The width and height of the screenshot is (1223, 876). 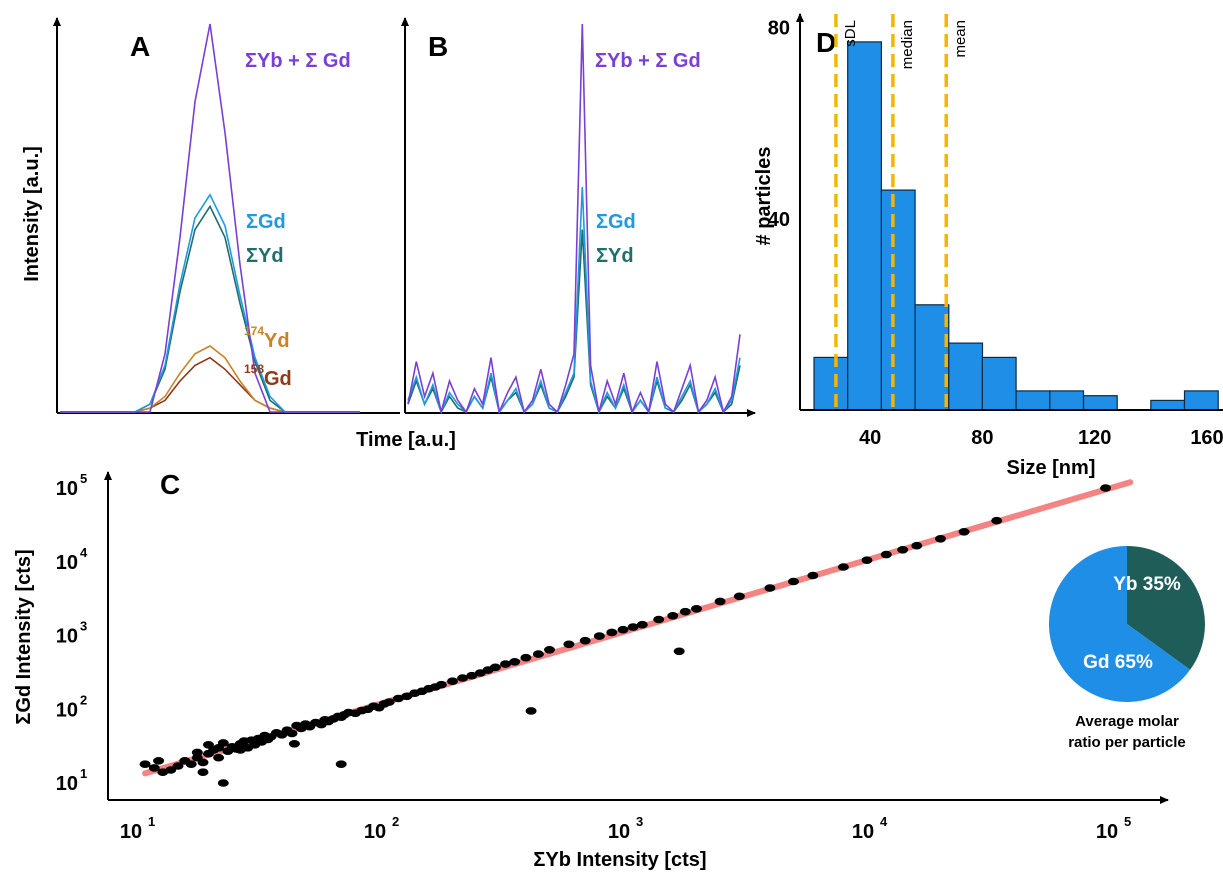 What do you see at coordinates (151, 821) in the screenshot?
I see `panel-c-x-tick-exponent: 1` at bounding box center [151, 821].